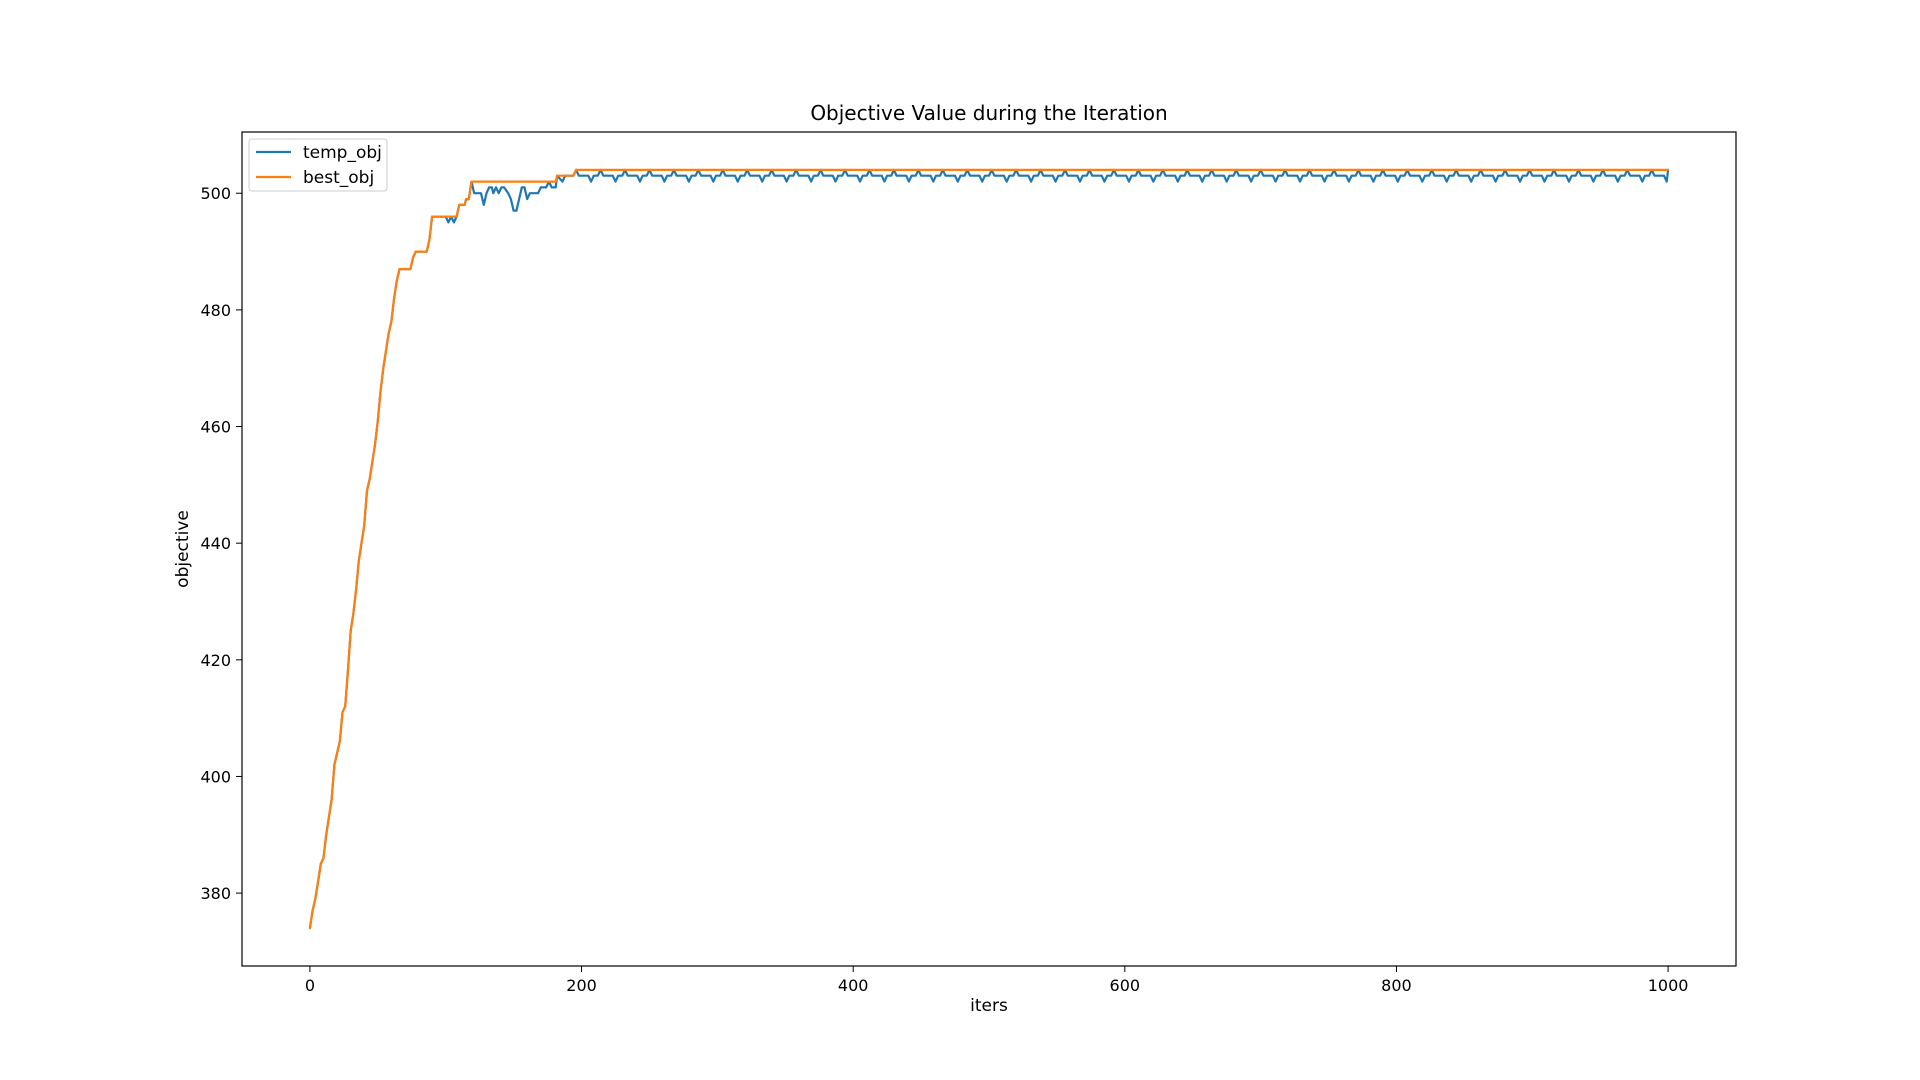  Describe the element at coordinates (318, 165) in the screenshot. I see `legend: temp_obj best_obj` at that location.